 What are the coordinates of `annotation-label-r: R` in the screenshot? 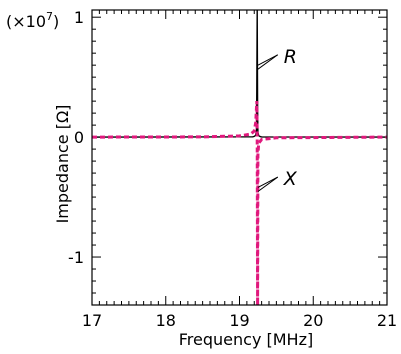 It's located at (290, 57).